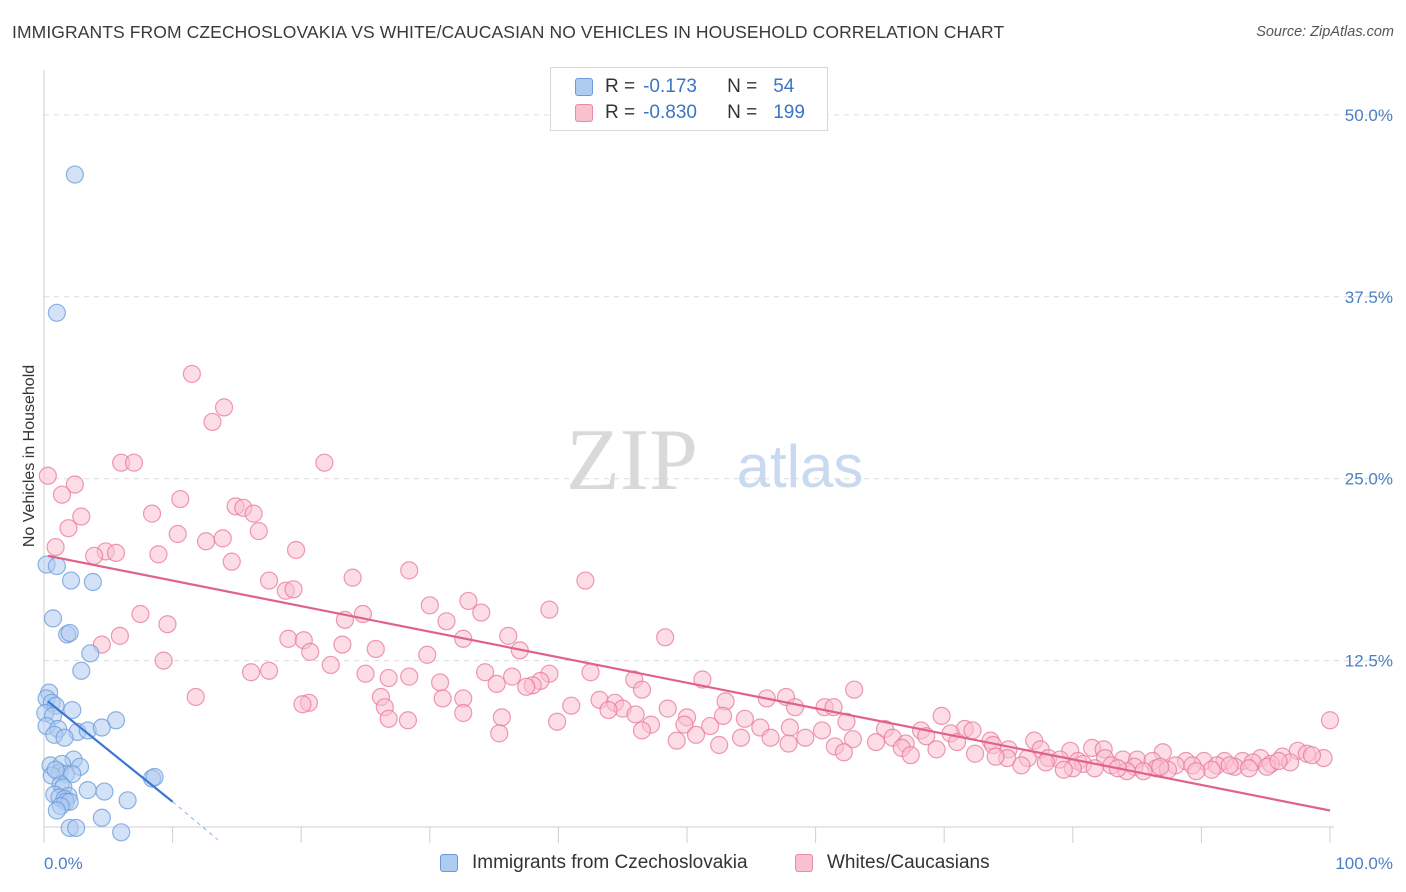 The height and width of the screenshot is (892, 1406). Describe the element at coordinates (449, 863) in the screenshot. I see `series-legend-swatch-blue` at that location.